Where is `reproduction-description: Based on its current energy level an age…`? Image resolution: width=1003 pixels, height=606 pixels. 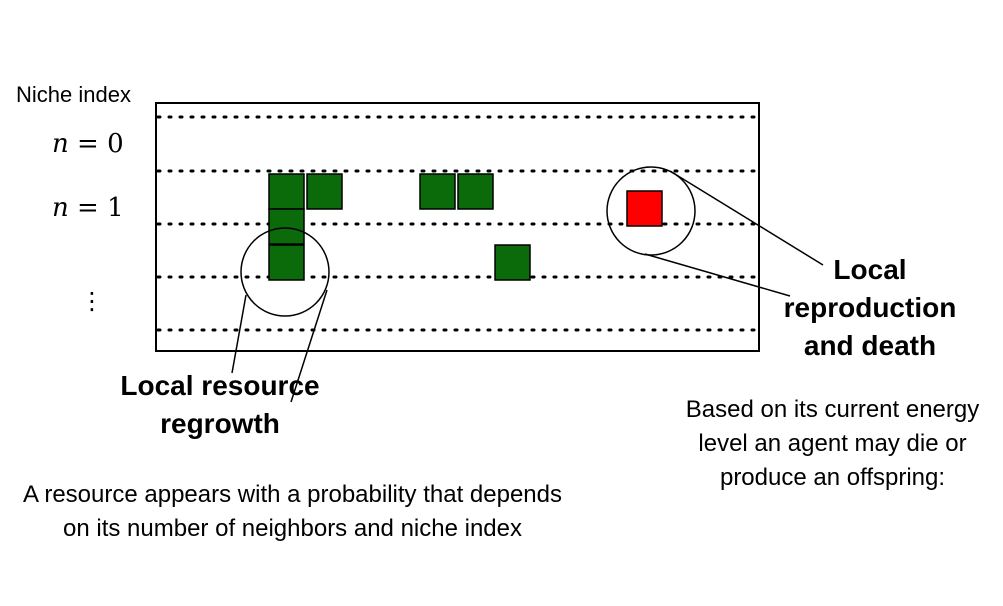
reproduction-description: Based on its current energy level an age… is located at coordinates (832, 443).